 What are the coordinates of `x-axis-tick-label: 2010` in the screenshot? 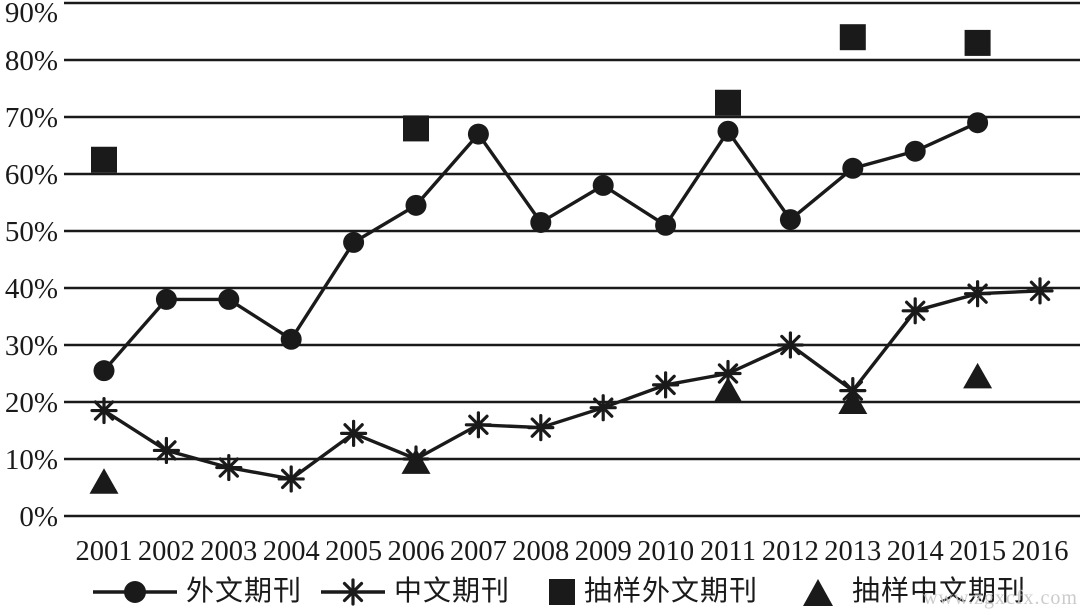 It's located at (665, 551).